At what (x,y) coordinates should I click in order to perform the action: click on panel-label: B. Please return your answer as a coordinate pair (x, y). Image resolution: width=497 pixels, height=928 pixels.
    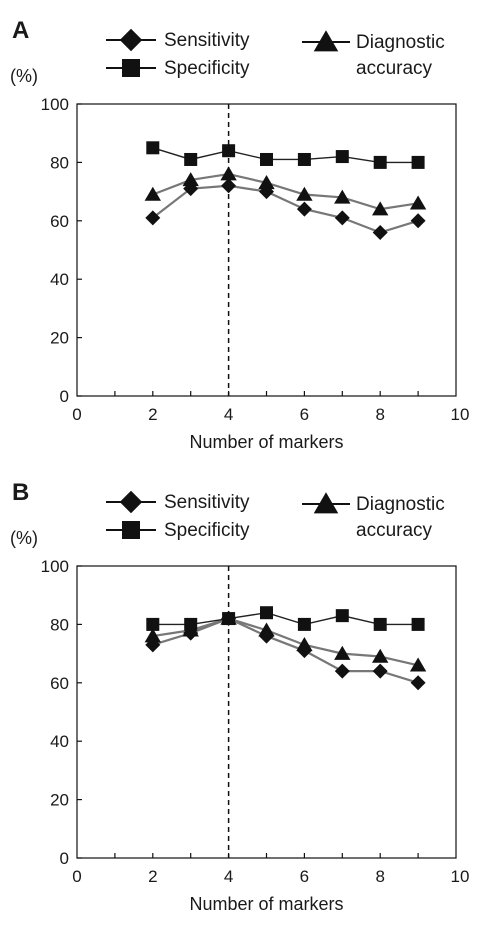
    Looking at the image, I should click on (20, 492).